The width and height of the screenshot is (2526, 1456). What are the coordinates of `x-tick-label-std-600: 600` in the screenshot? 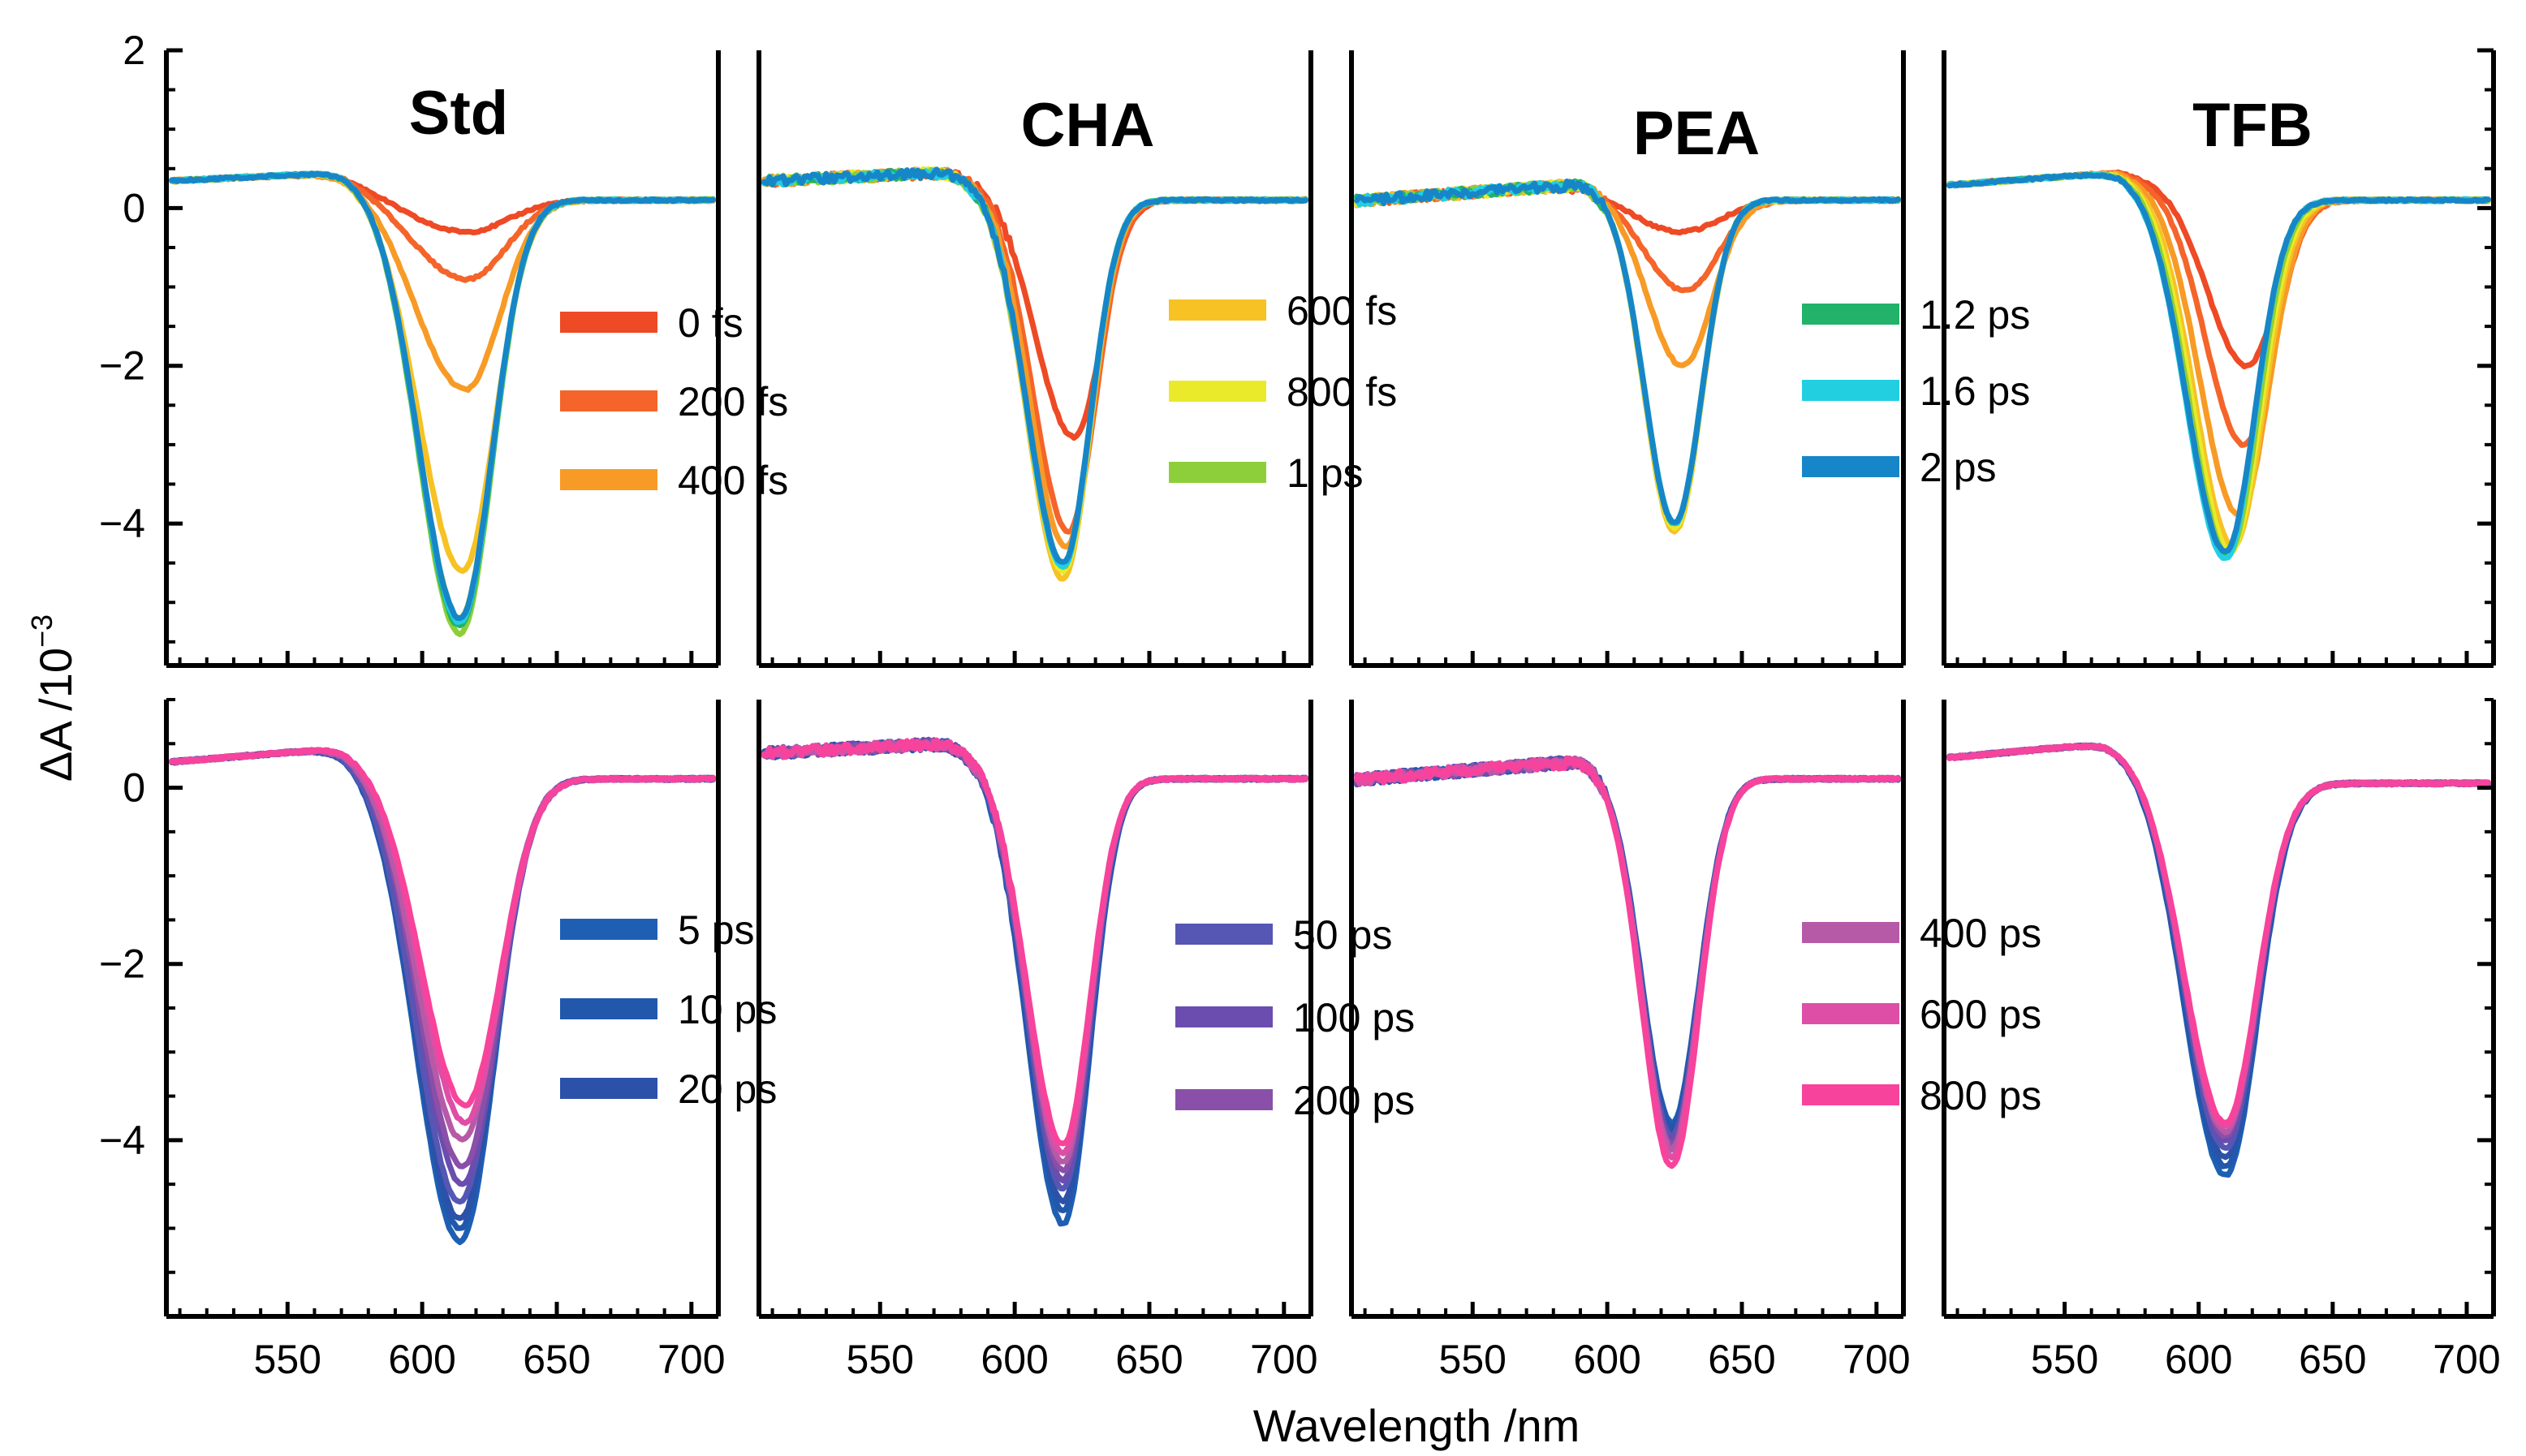 It's located at (422, 1360).